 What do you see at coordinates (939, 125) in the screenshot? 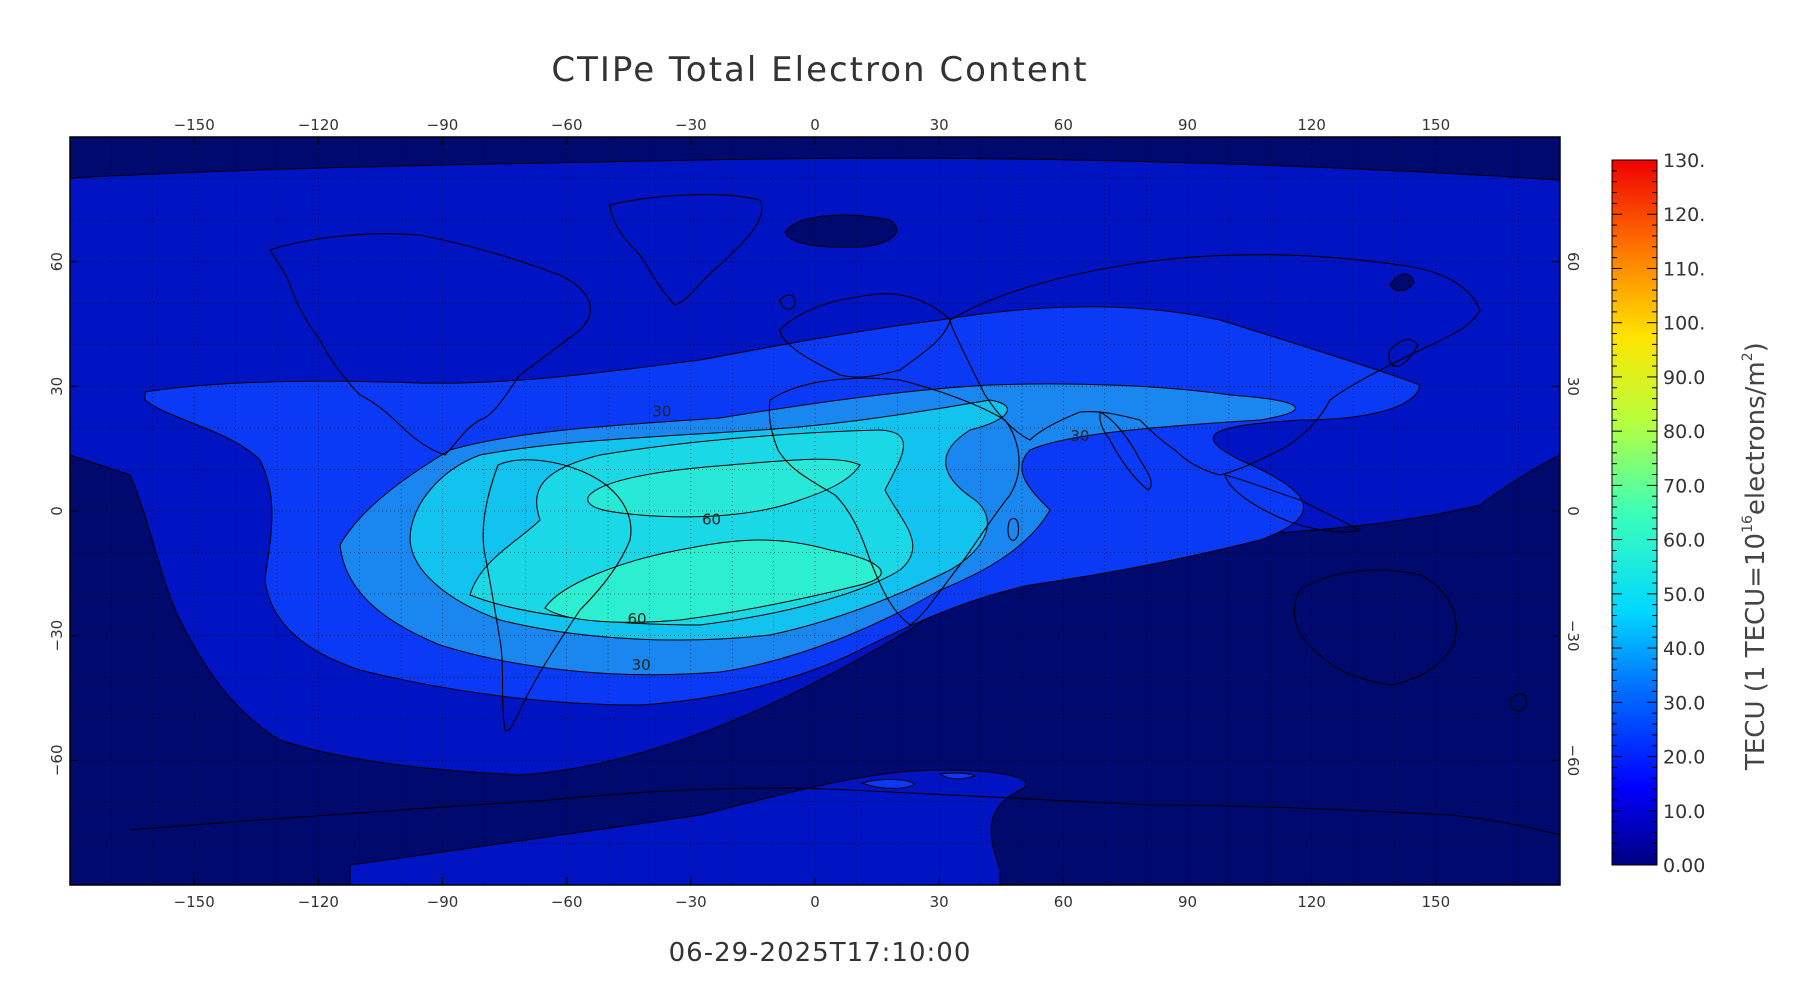
I see `lon-tick-label-top: 30` at bounding box center [939, 125].